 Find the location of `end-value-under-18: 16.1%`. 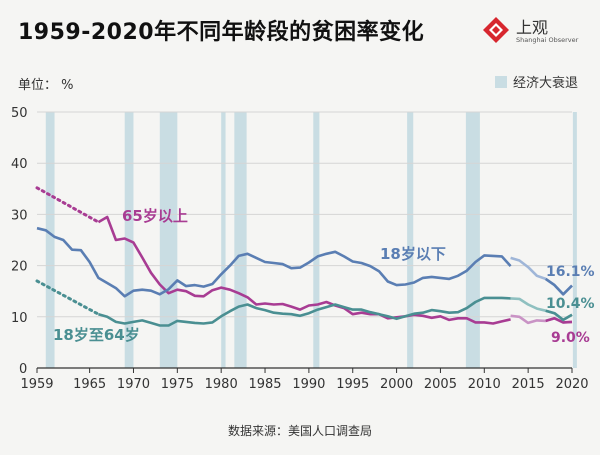

end-value-under-18: 16.1% is located at coordinates (570, 272).